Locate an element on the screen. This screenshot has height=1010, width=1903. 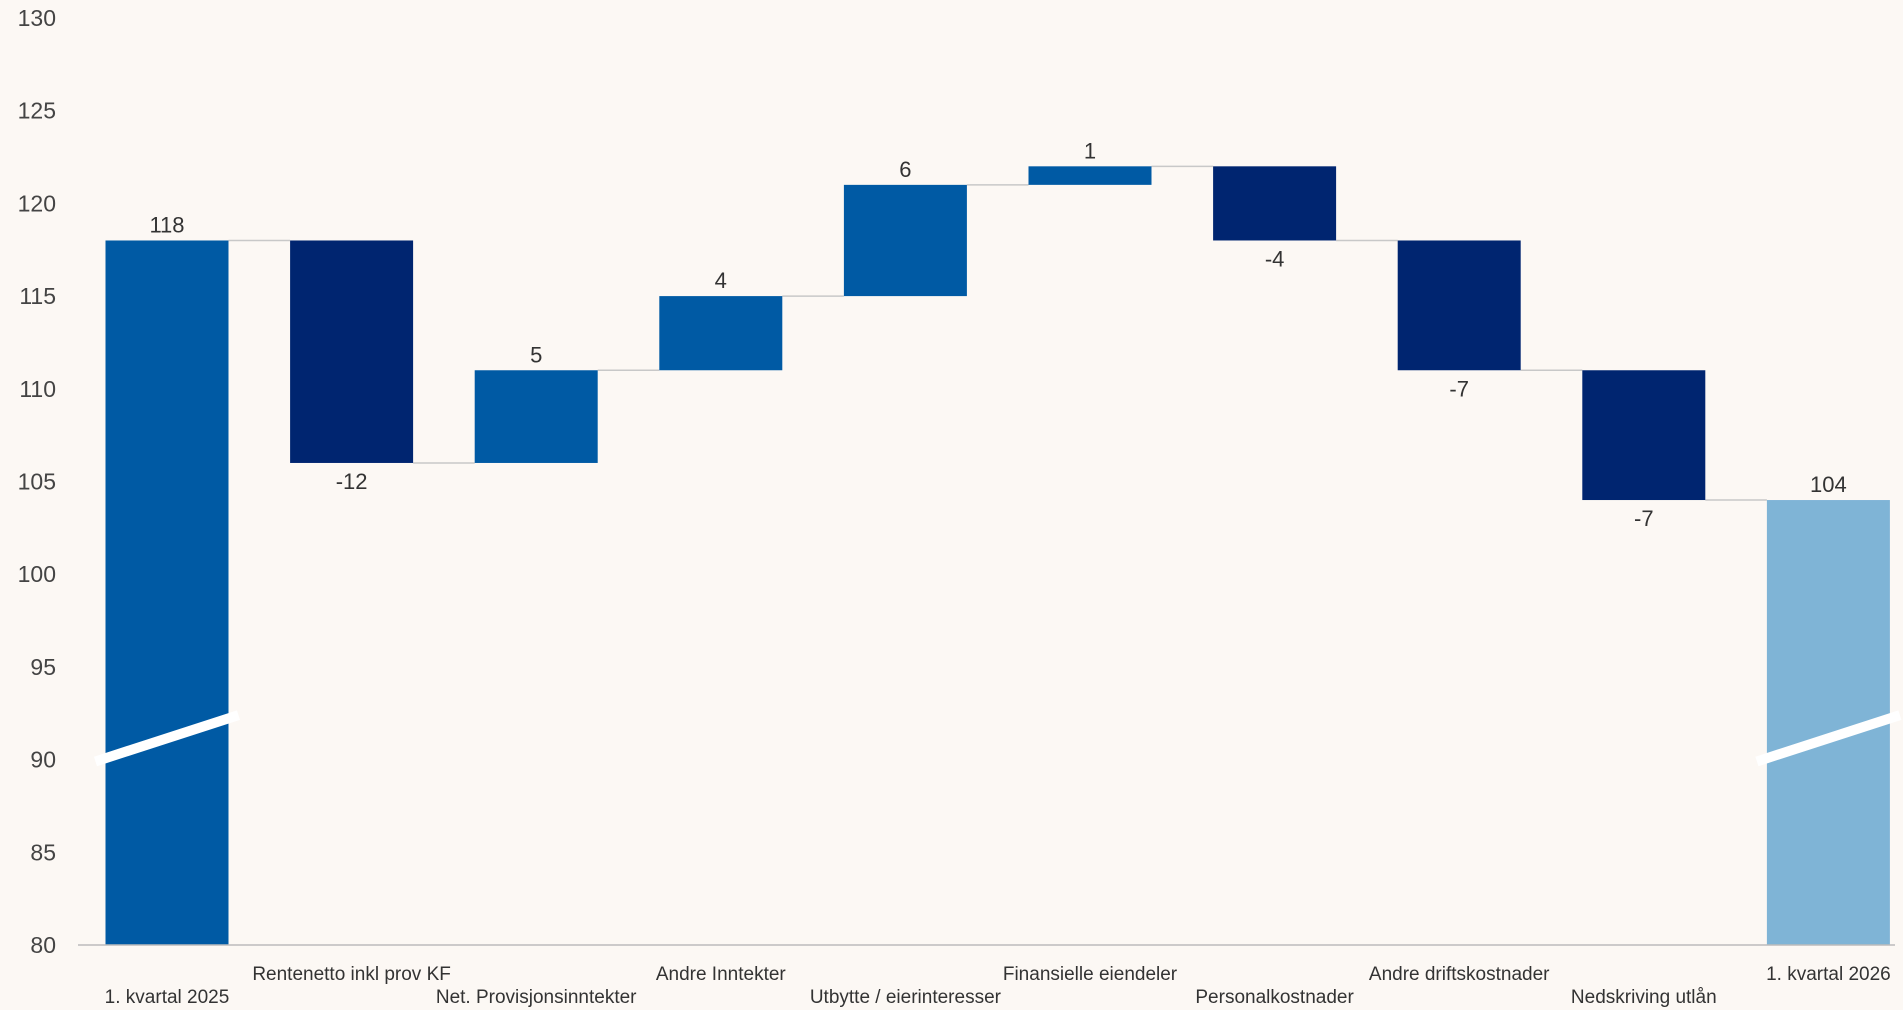
category-label: Andre driftskostnader is located at coordinates (1459, 974).